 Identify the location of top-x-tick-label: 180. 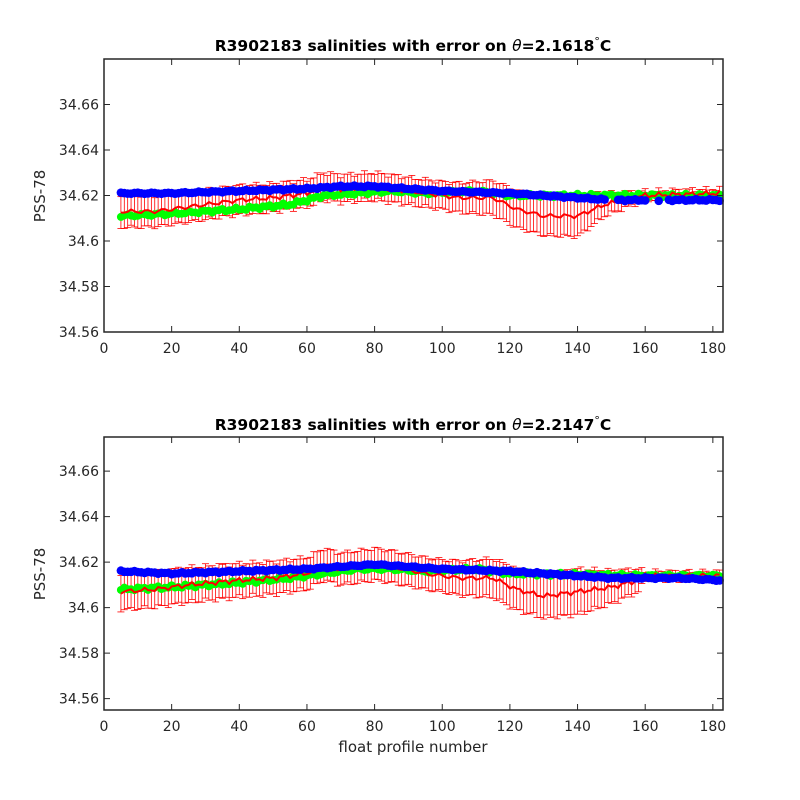
(712, 349).